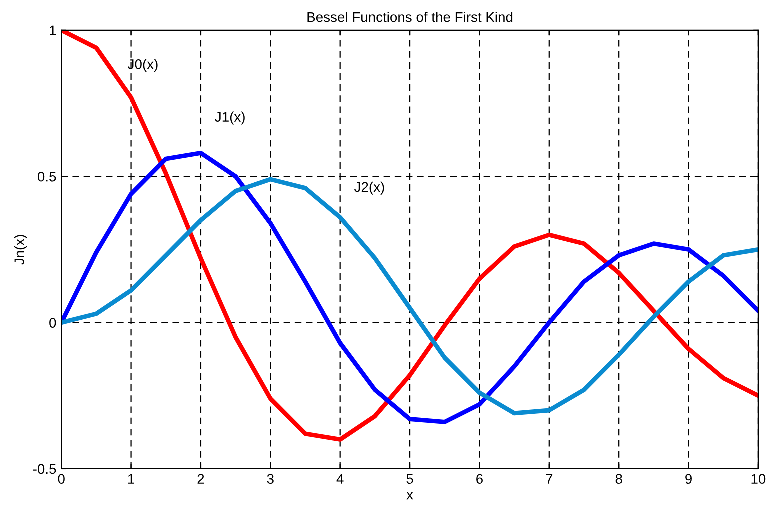 The height and width of the screenshot is (507, 770). What do you see at coordinates (53, 323) in the screenshot?
I see `y-tick-label: 0` at bounding box center [53, 323].